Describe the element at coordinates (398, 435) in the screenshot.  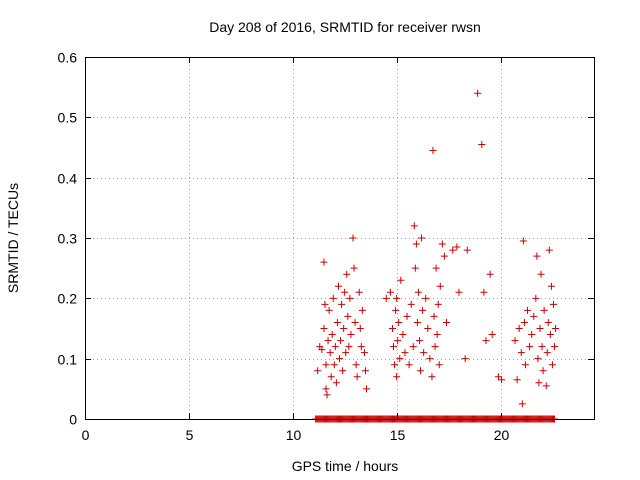
I see `x-tick-label: 15` at that location.